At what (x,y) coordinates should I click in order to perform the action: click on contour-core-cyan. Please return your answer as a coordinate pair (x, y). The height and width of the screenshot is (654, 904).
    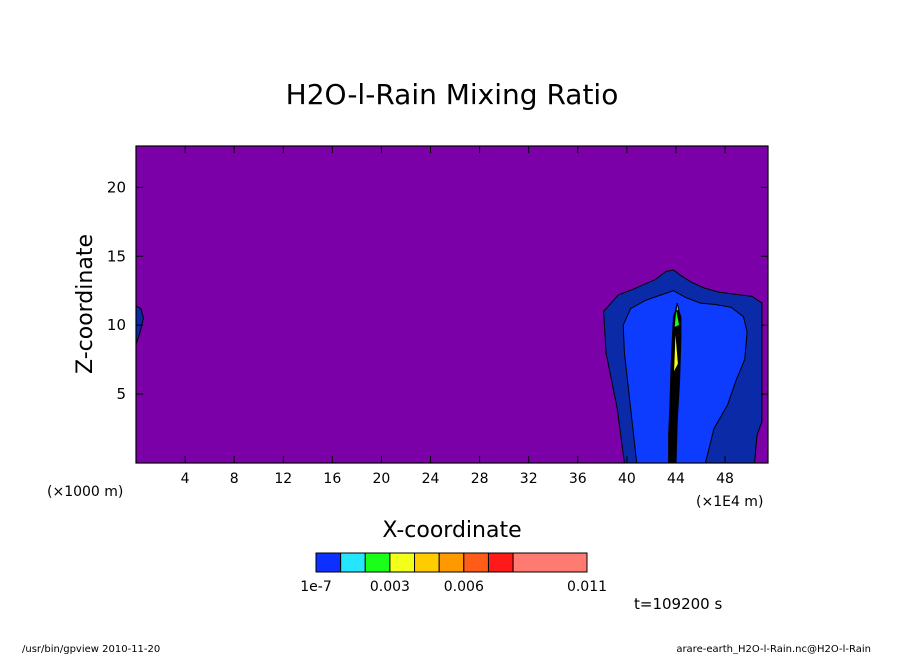
    Looking at the image, I should click on (677, 307).